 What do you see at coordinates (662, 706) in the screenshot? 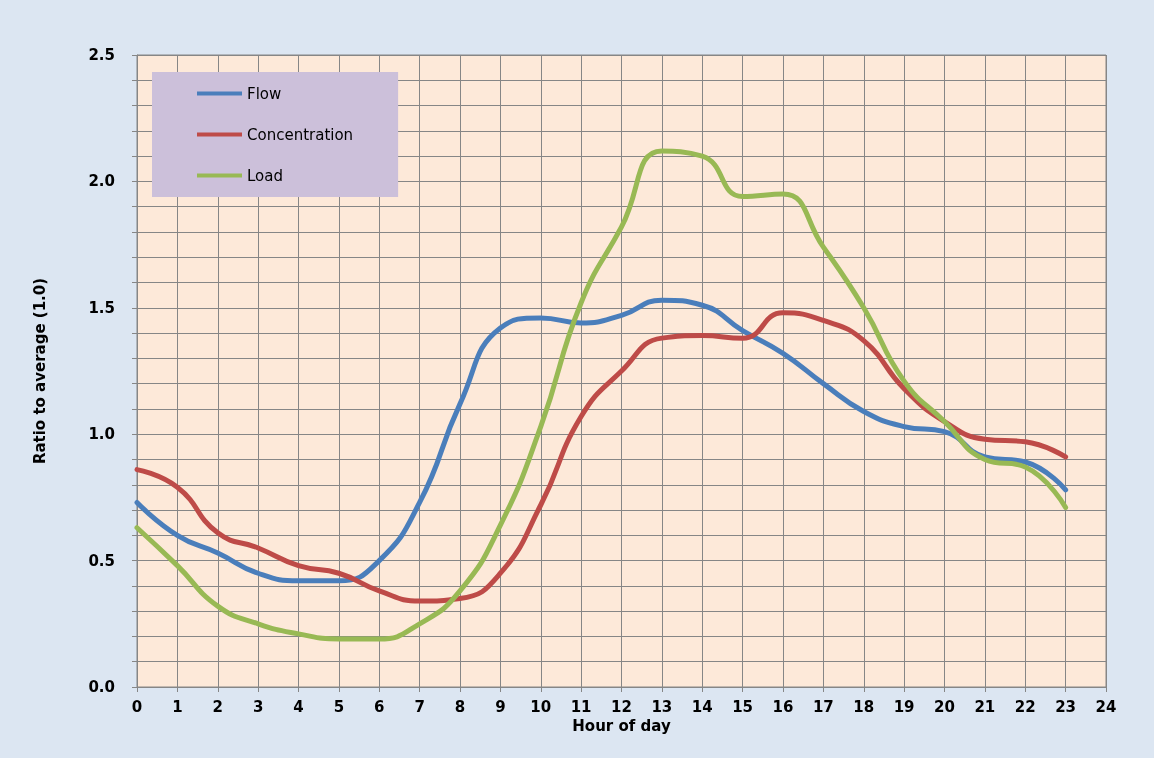
I see `x-tick-label: 13` at bounding box center [662, 706].